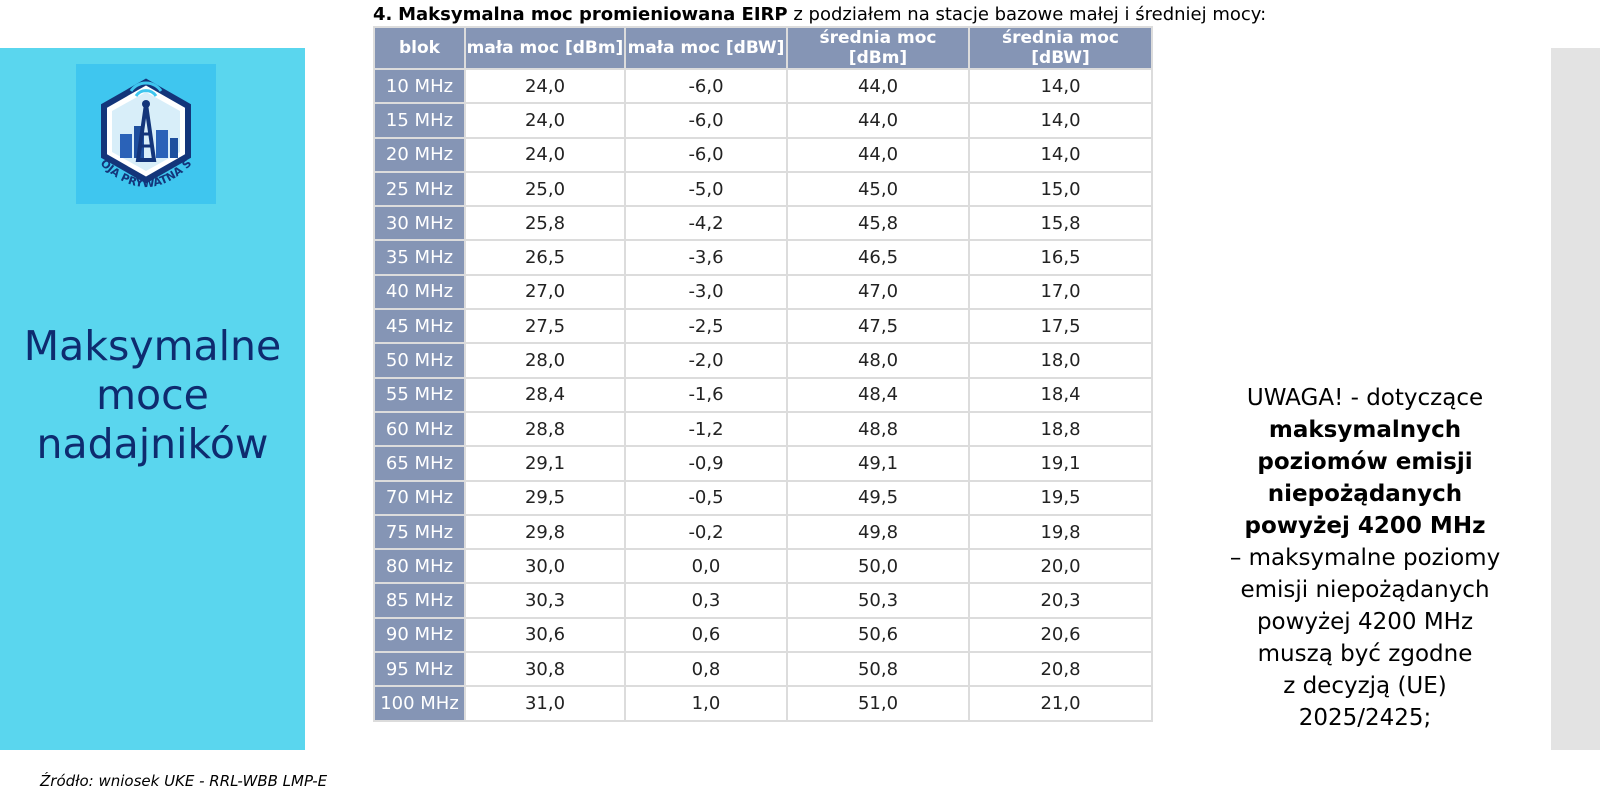  I want to click on table-row: 65 MHz 29,1 -0,9 49,1 19,1, so click(763, 463).